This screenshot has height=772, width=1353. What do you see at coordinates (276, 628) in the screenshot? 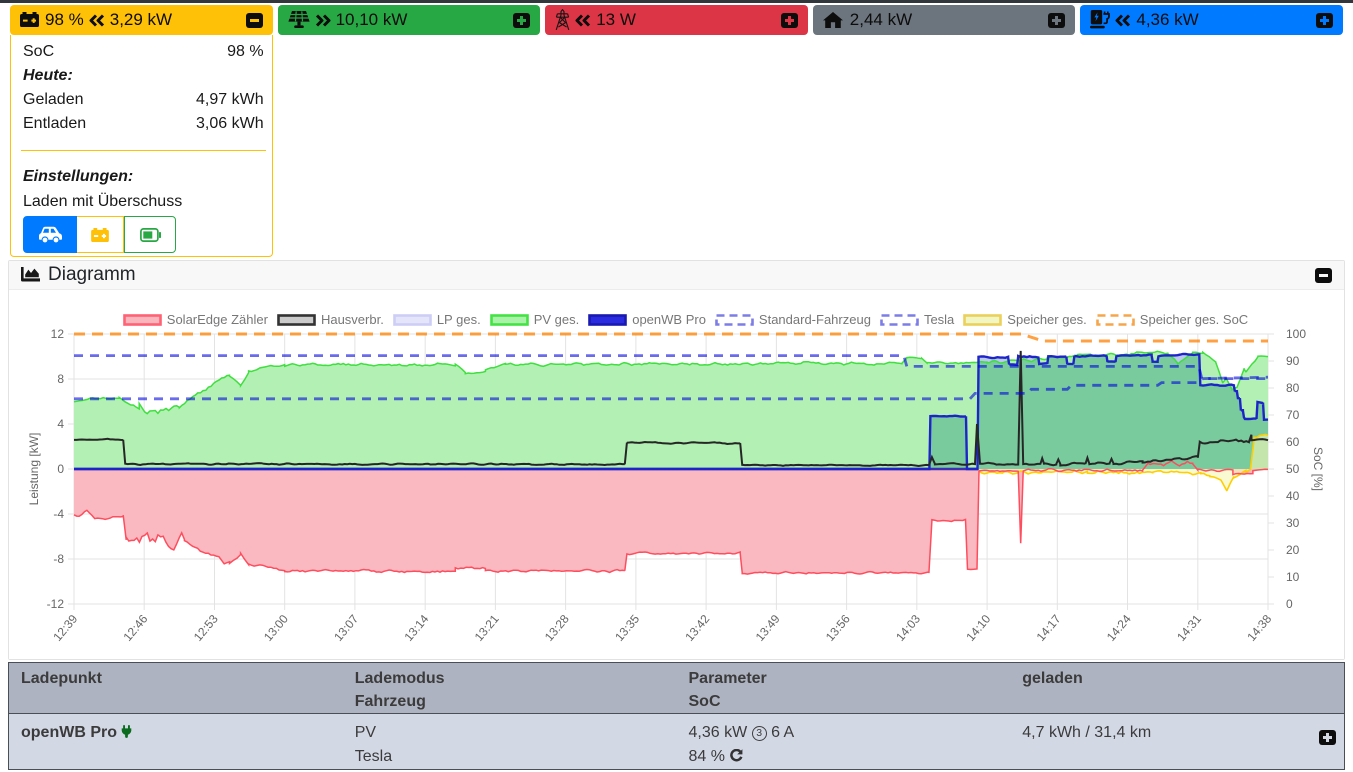
I see `svg-text: 13:00` at bounding box center [276, 628].